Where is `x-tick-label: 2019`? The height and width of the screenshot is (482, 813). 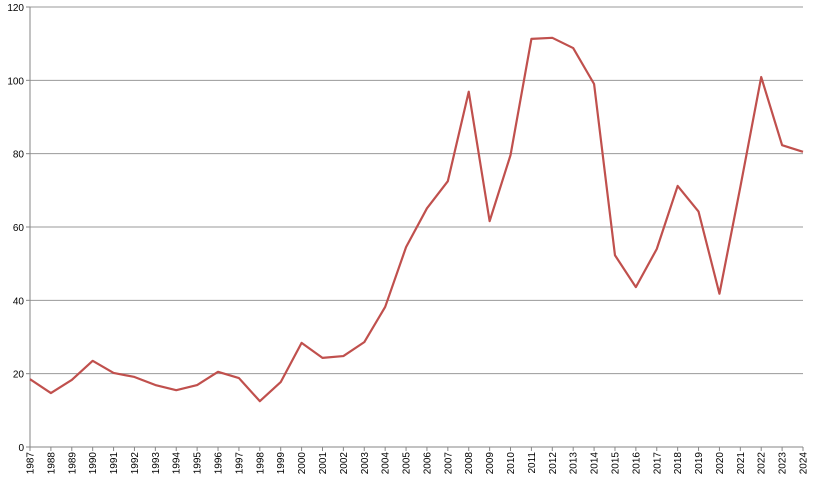
x-tick-label: 2019 is located at coordinates (699, 463).